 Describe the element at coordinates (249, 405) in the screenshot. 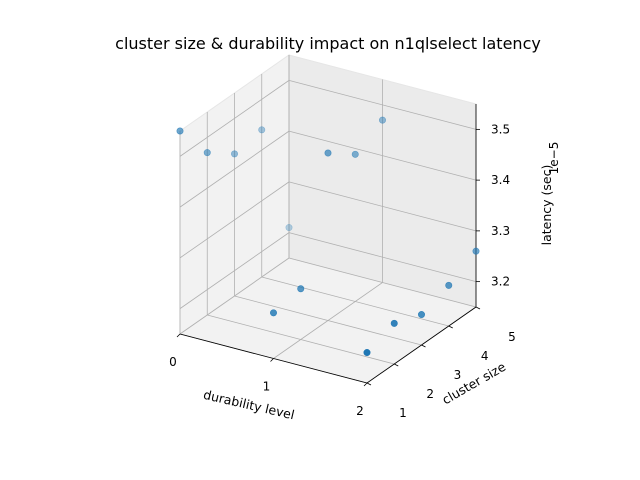

I see `x-axis-label: durability level` at that location.